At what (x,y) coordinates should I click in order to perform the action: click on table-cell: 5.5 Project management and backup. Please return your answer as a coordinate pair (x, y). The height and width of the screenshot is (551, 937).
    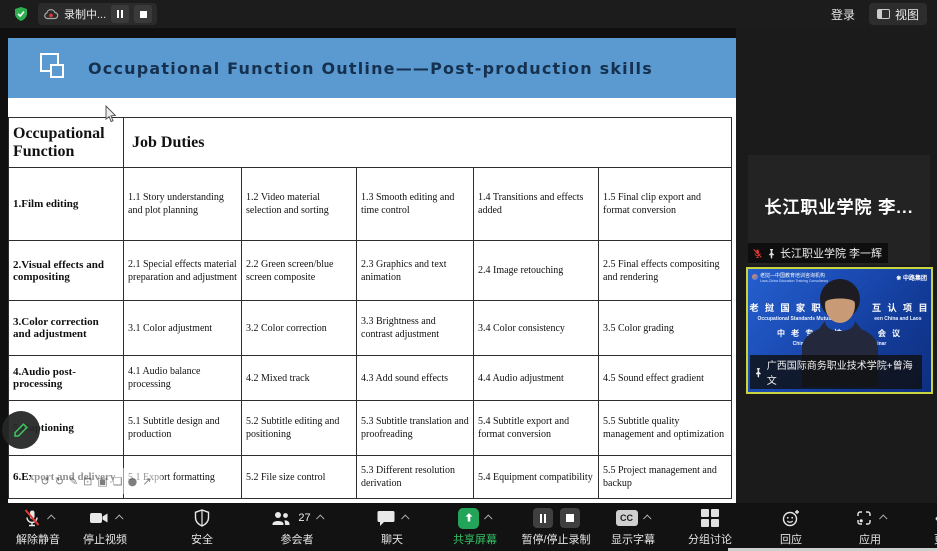
    Looking at the image, I should click on (665, 477).